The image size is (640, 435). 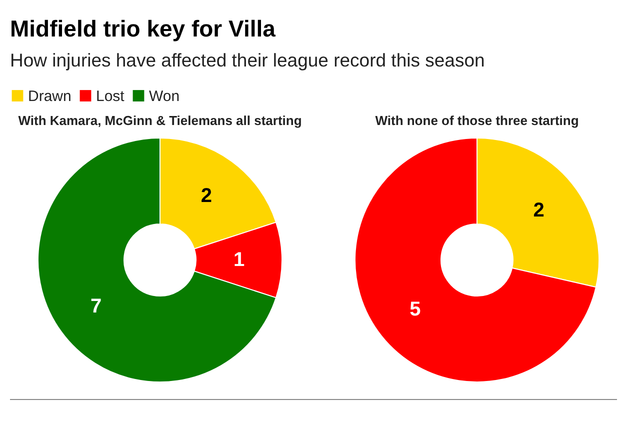 I want to click on data-label: 1, so click(x=239, y=260).